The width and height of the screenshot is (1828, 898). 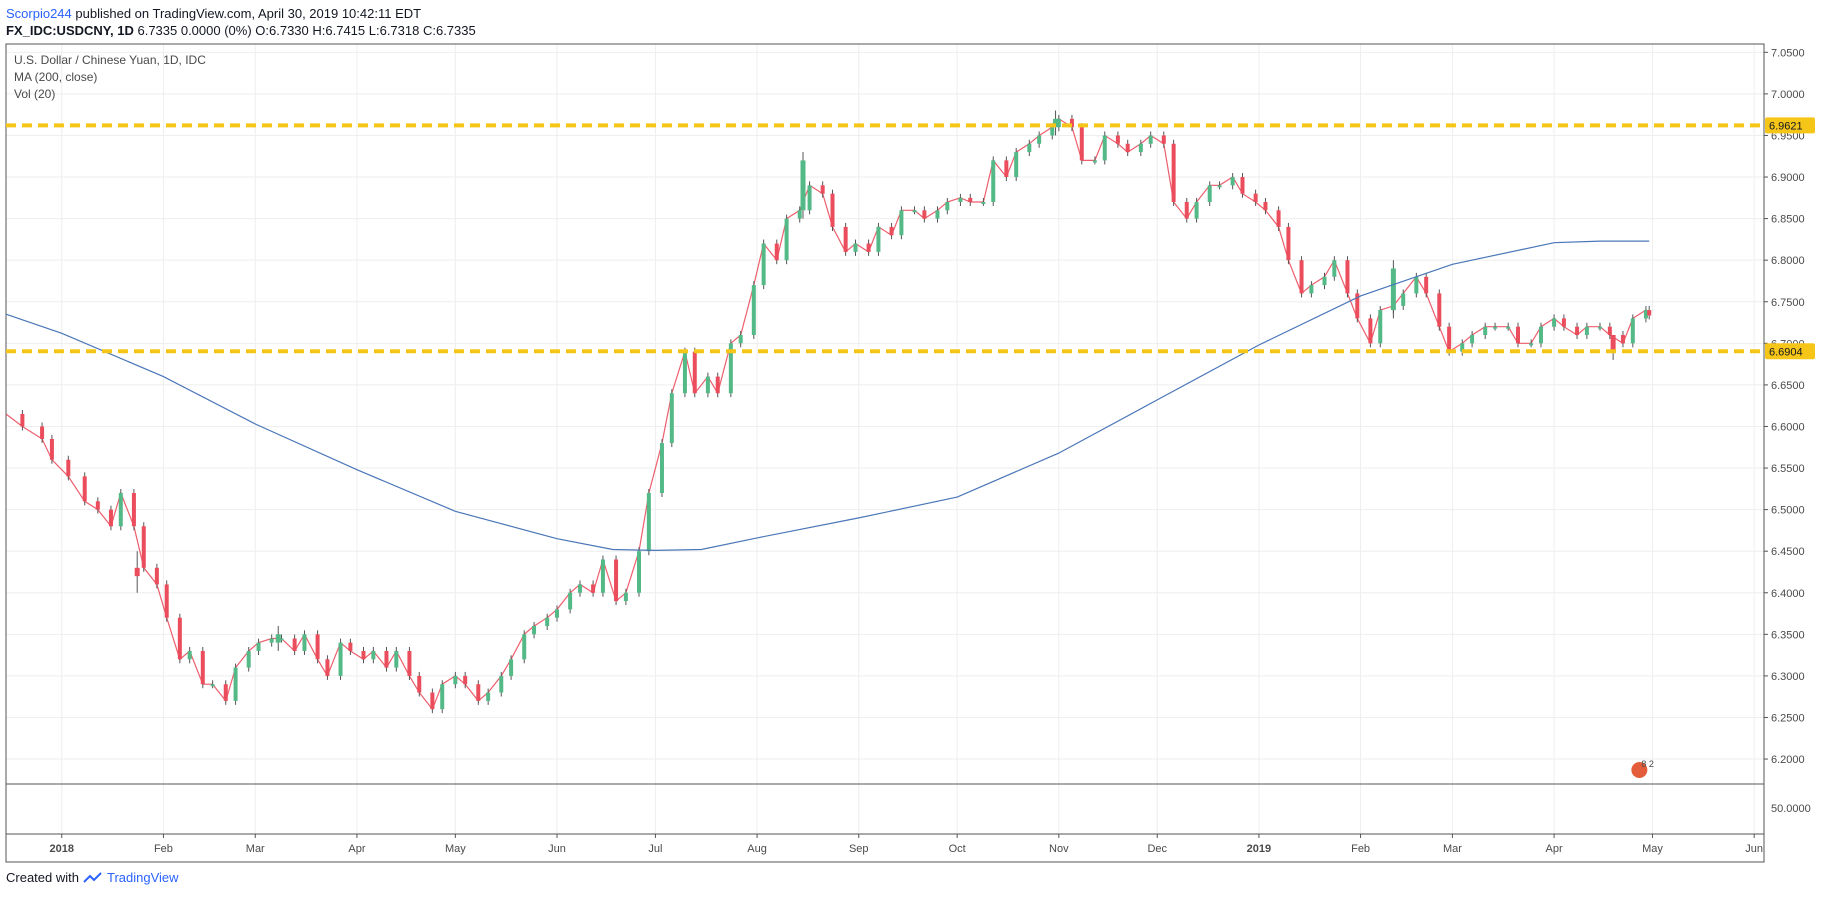 I want to click on volume-axis-label: 50.0000, so click(x=1791, y=809).